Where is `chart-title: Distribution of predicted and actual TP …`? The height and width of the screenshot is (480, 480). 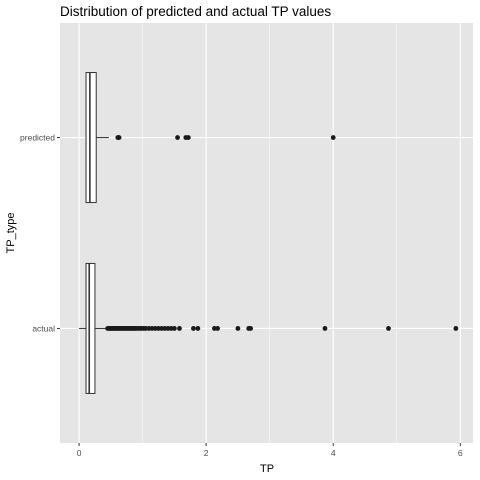
chart-title: Distribution of predicted and actual TP … is located at coordinates (195, 11).